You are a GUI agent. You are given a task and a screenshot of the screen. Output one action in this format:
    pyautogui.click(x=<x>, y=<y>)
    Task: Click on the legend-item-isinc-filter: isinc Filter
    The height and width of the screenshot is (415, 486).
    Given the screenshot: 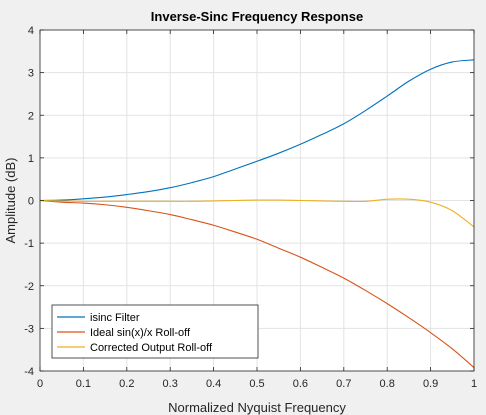 What is the action you would take?
    pyautogui.click(x=115, y=318)
    